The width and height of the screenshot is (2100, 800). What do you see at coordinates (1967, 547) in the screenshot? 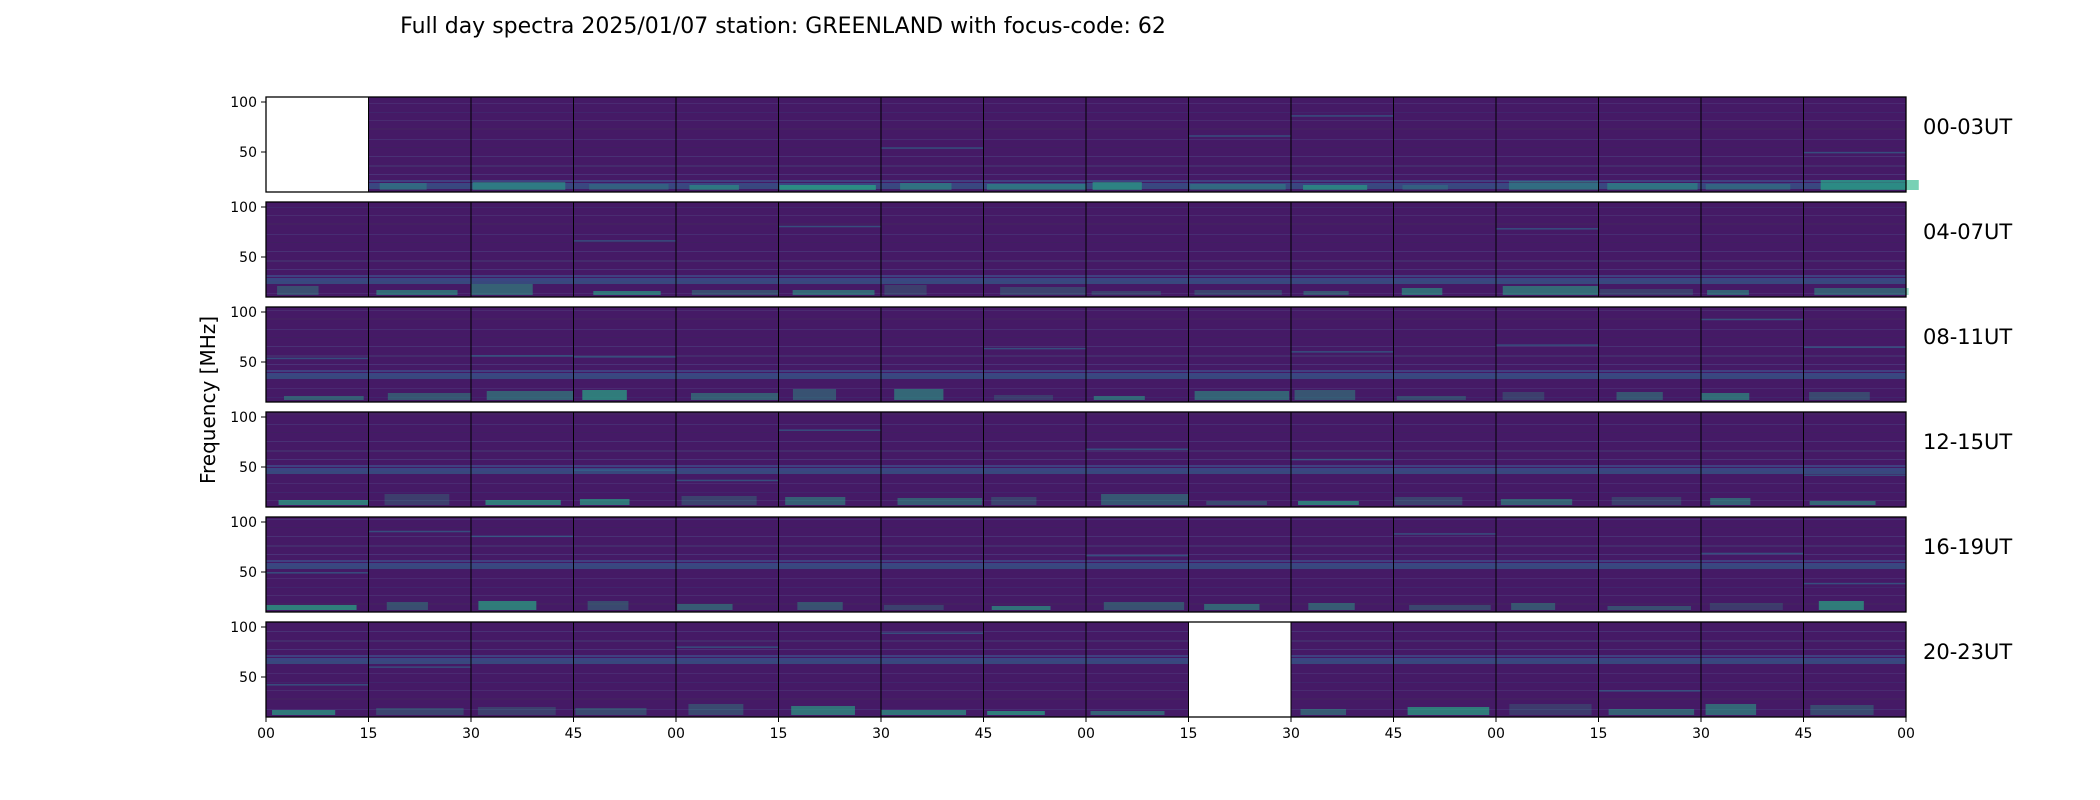
I see `row-label: 16-19UT` at bounding box center [1967, 547].